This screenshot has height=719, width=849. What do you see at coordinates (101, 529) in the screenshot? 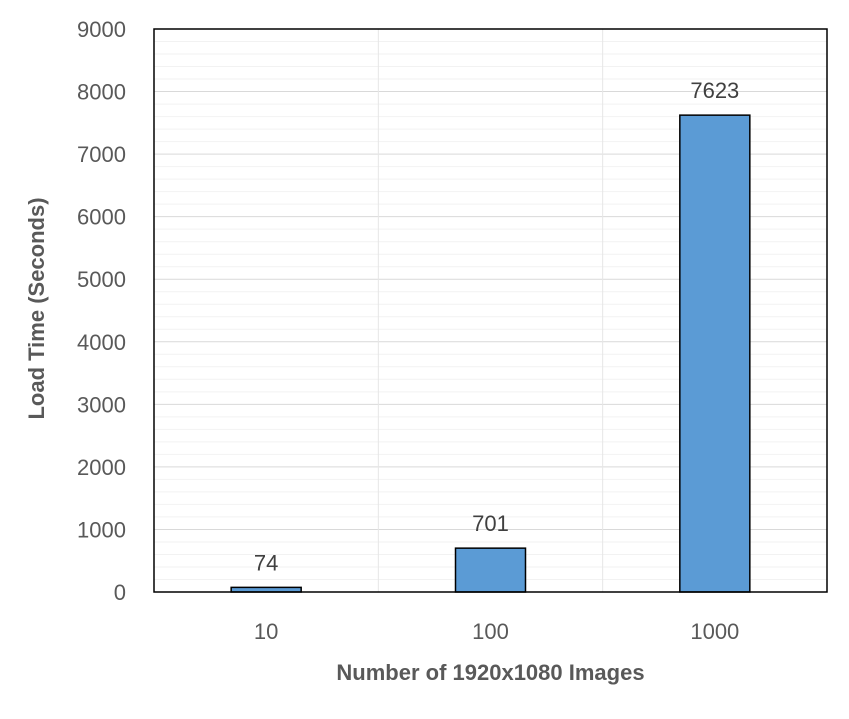
I see `y-tick-label: 1000` at bounding box center [101, 529].